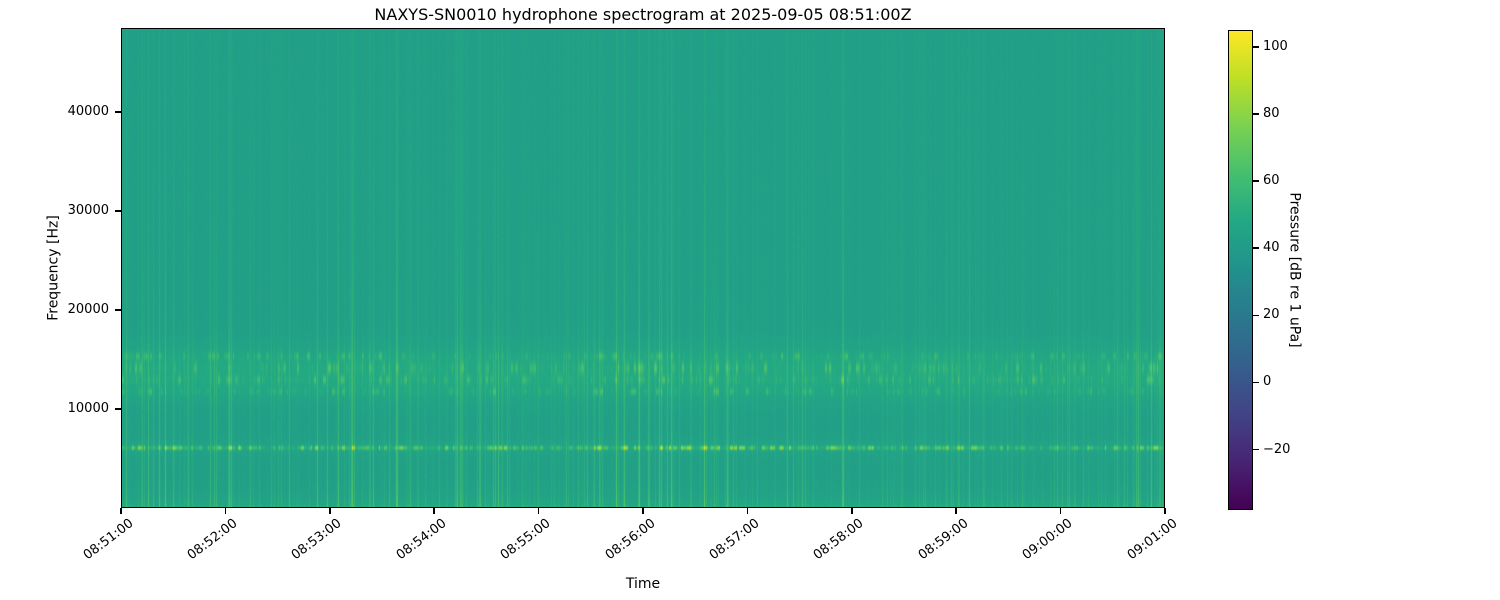 The width and height of the screenshot is (1500, 600). What do you see at coordinates (108, 540) in the screenshot?
I see `x-tick-label: 08:51:00` at bounding box center [108, 540].